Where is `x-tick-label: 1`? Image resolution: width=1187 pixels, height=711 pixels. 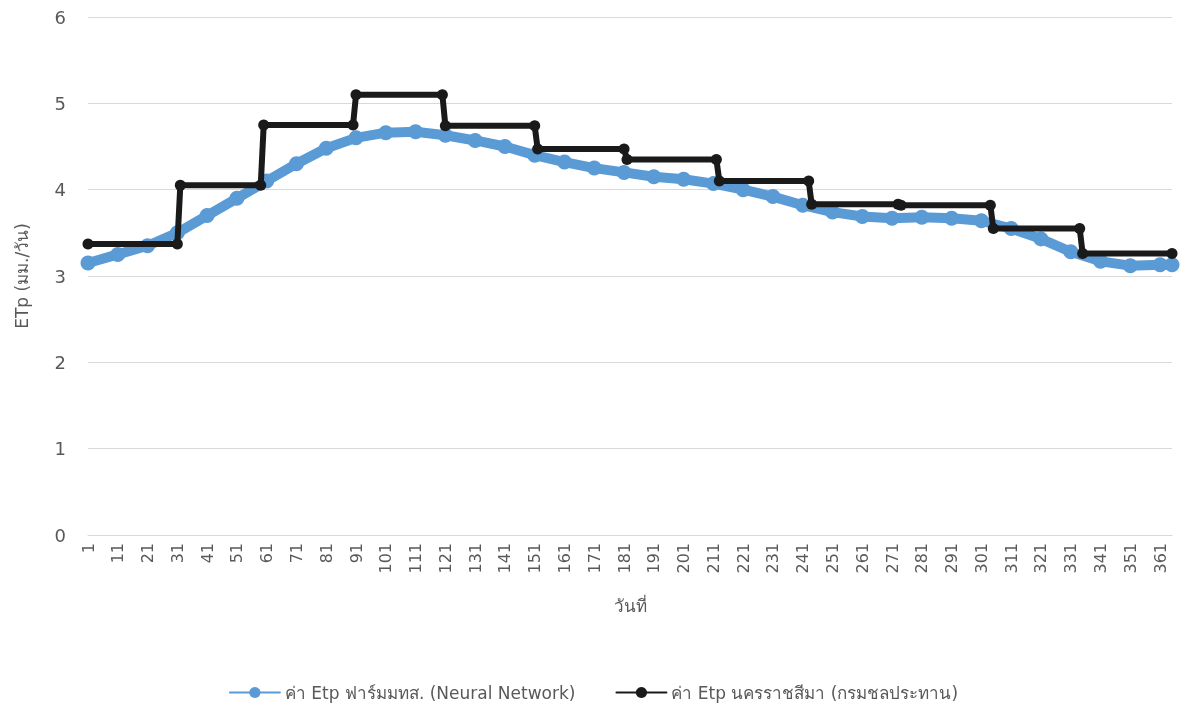
x-tick-label: 1 is located at coordinates (88, 548).